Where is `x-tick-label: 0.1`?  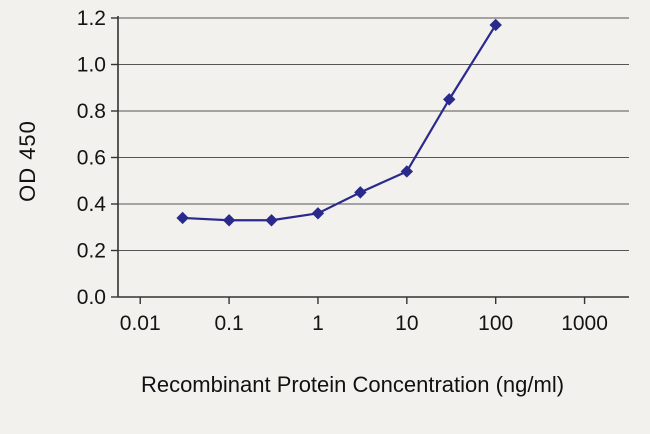
x-tick-label: 0.1 is located at coordinates (228, 323).